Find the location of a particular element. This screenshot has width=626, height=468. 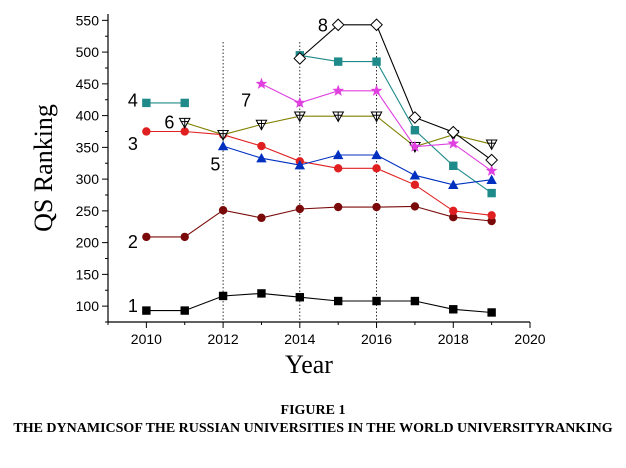

series-label-6: 6 is located at coordinates (169, 123).